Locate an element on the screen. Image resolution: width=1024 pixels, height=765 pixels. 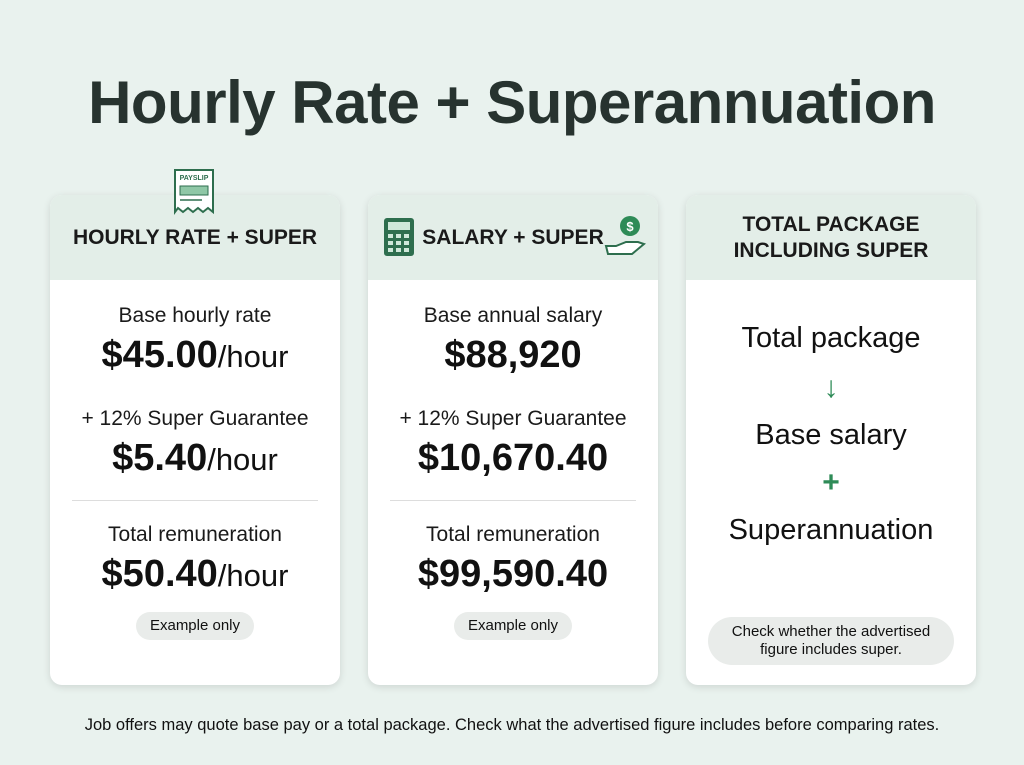
amount: $99,590.40 is located at coordinates (513, 574).